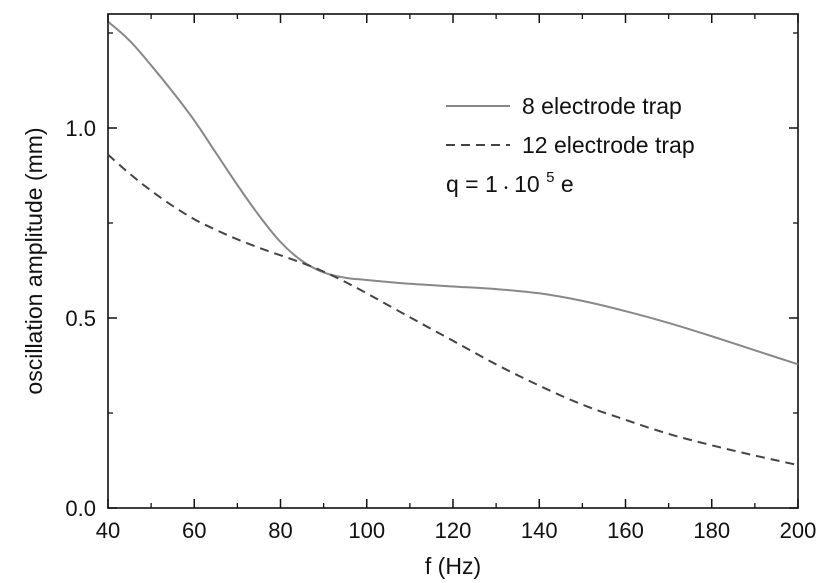 This screenshot has height=583, width=830. I want to click on y-tick-label: 1.0, so click(80, 128).